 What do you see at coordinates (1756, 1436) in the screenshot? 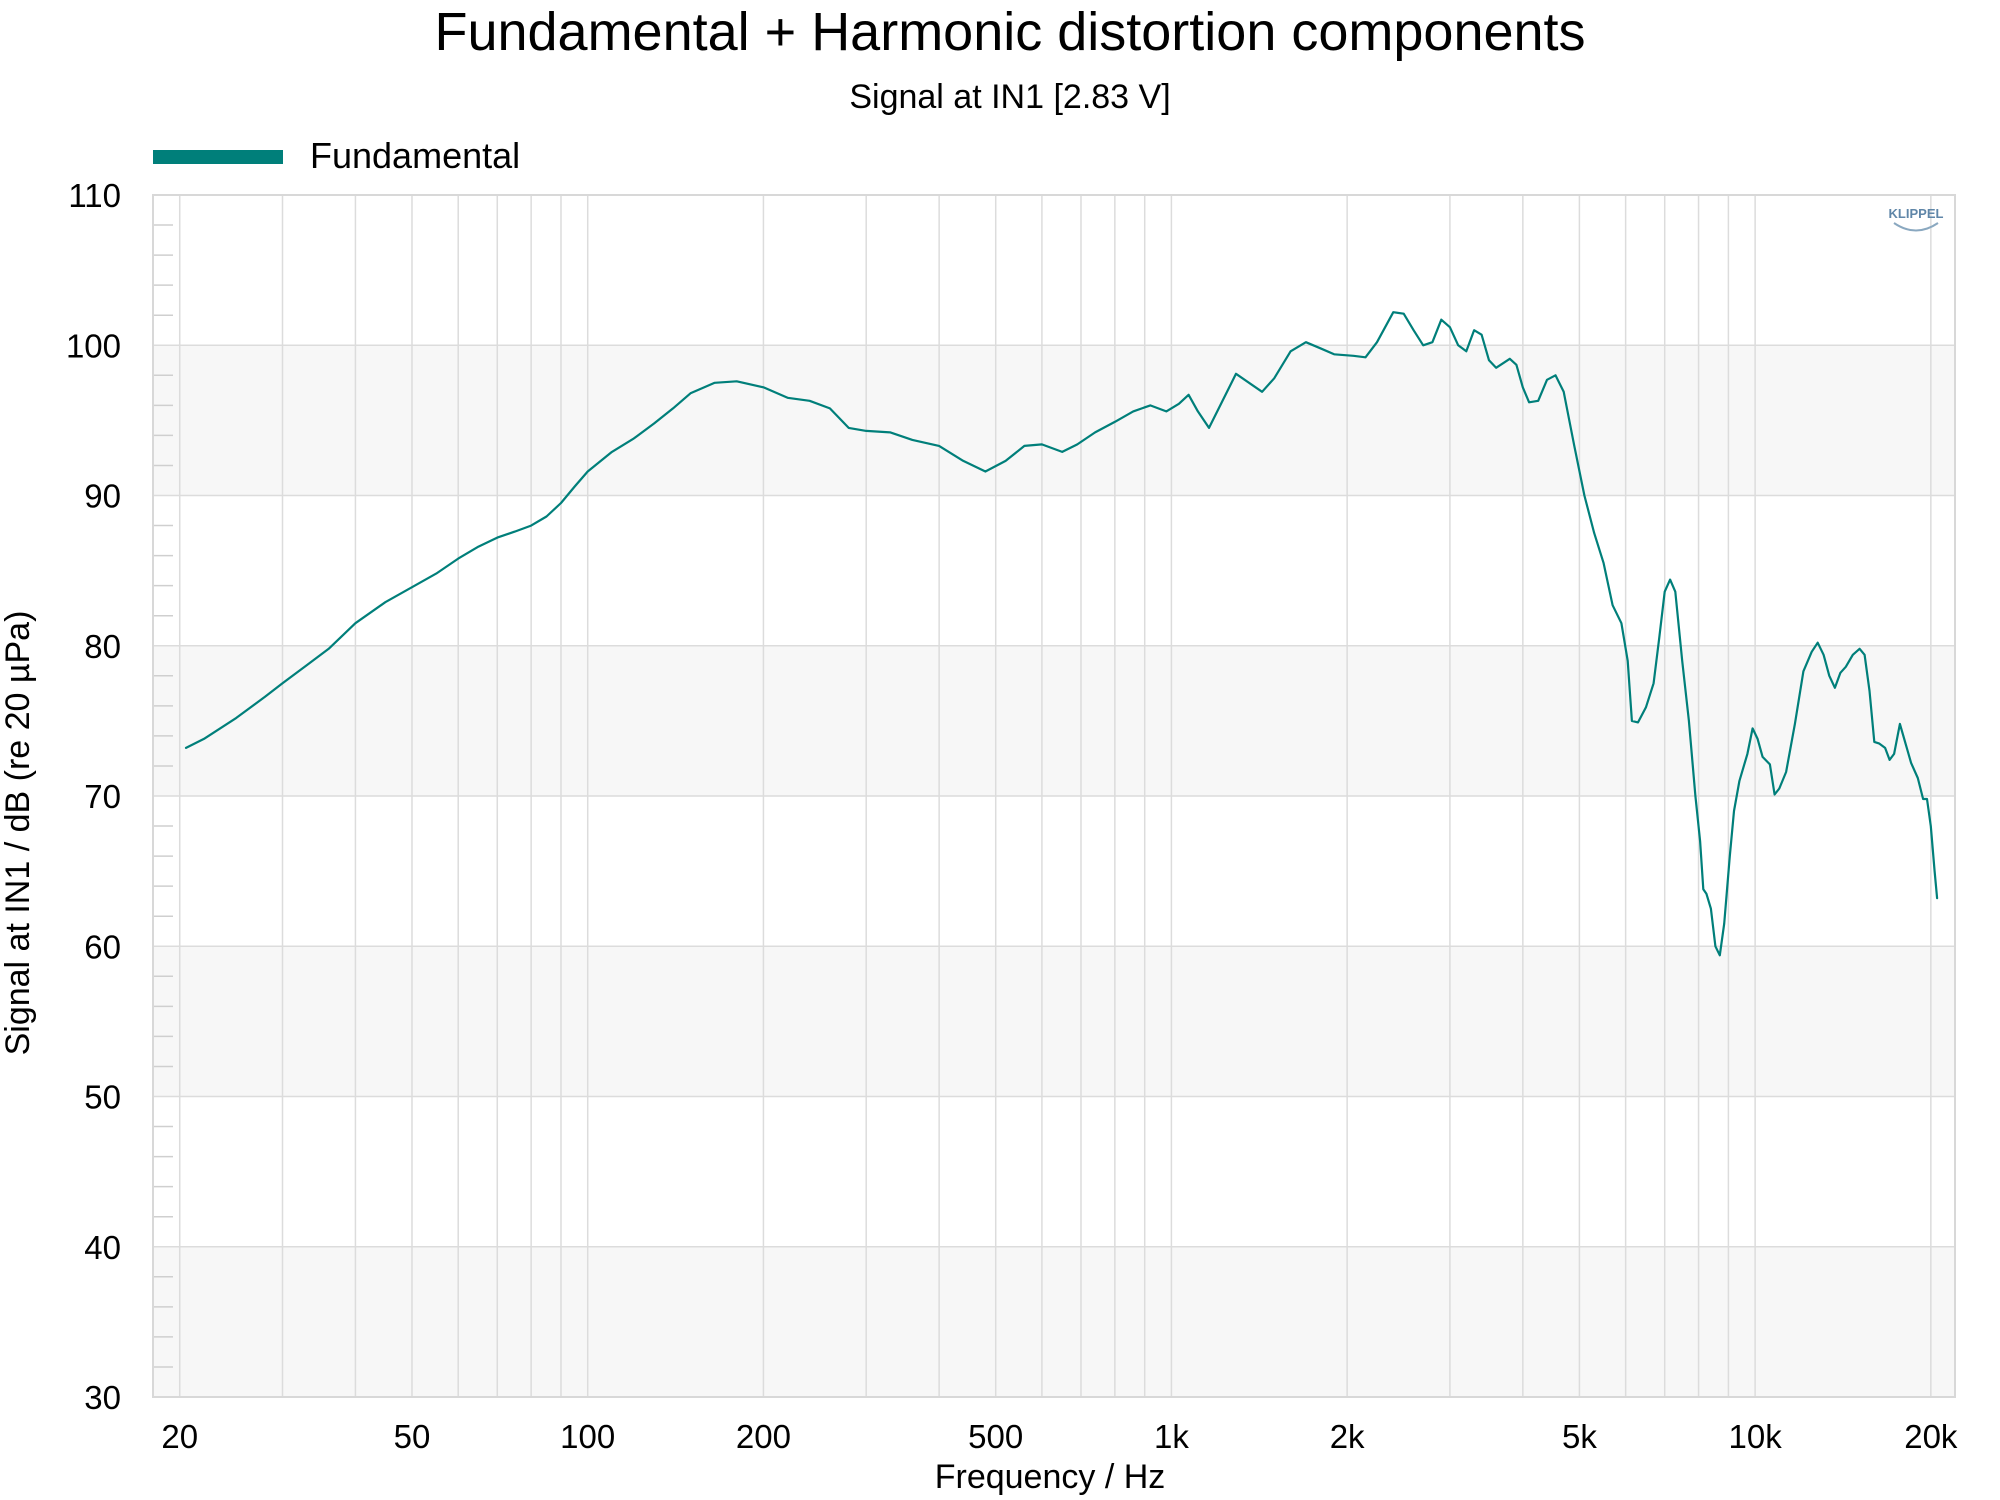
I see `x-tick-label: 10k` at bounding box center [1756, 1436].